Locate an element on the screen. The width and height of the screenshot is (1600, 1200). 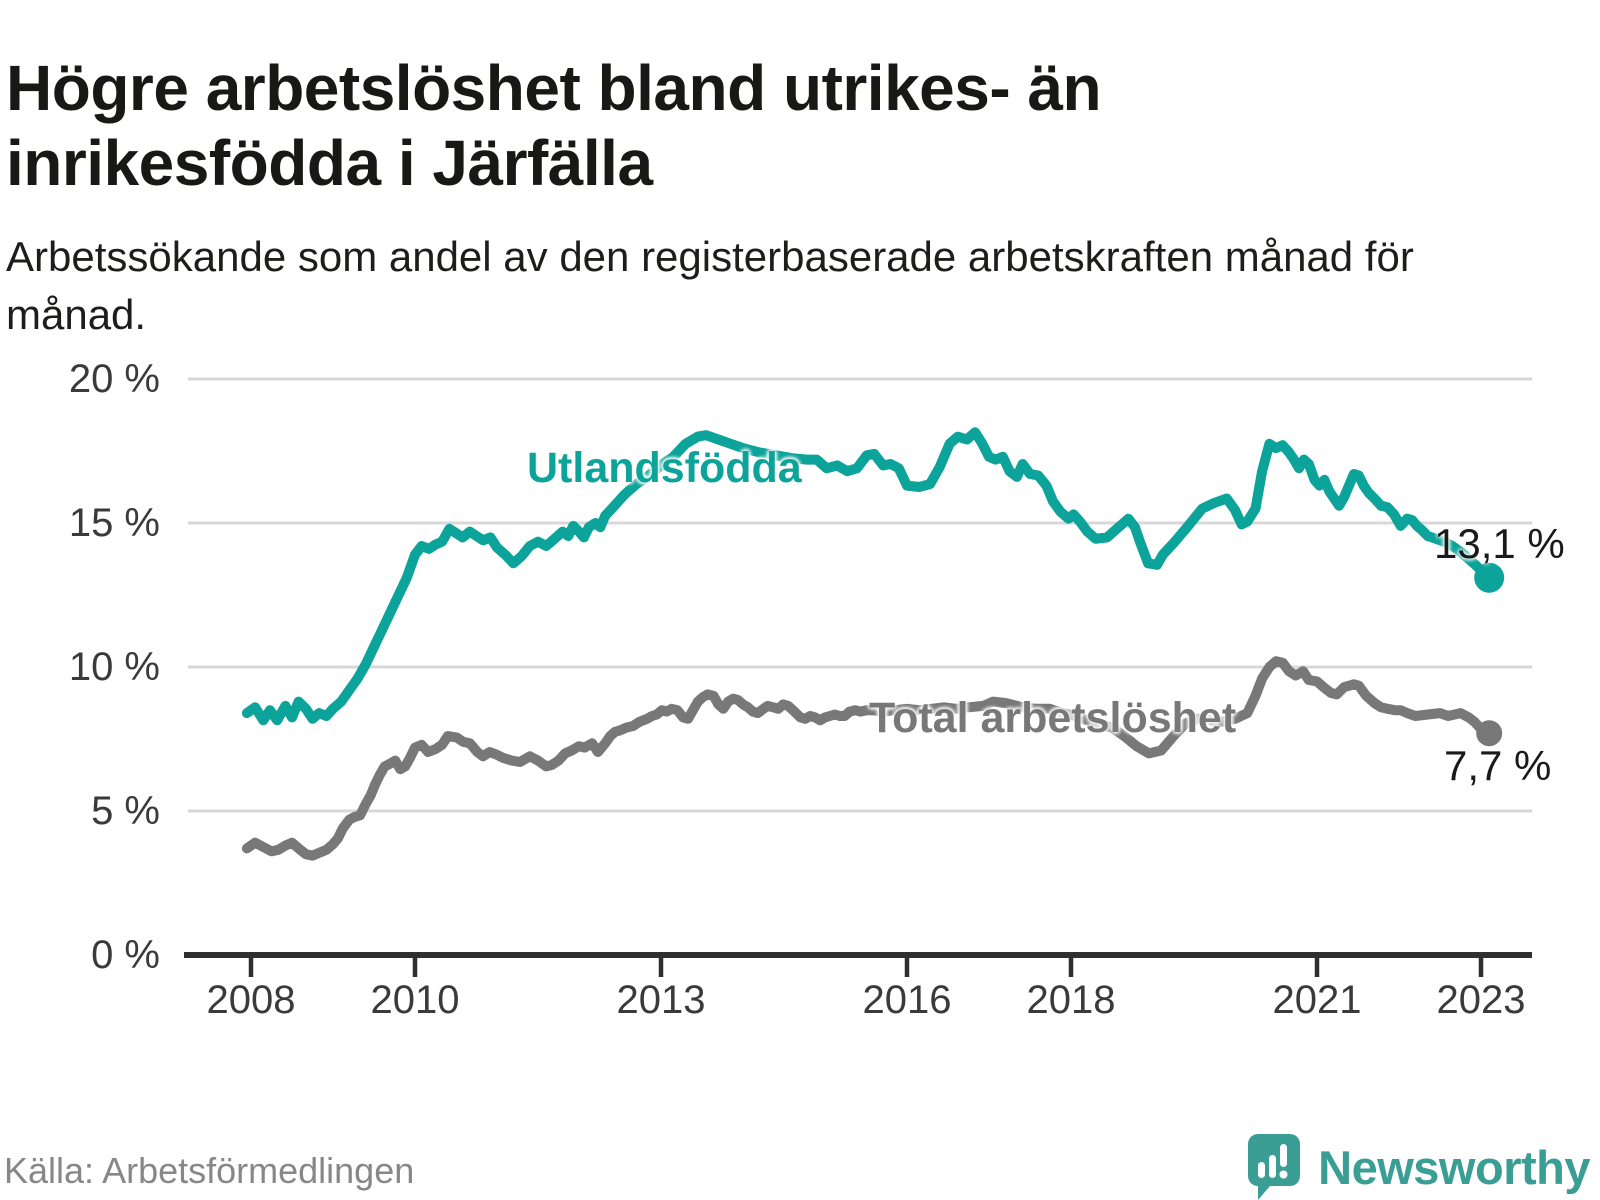
series-label-utlandsfodda: Utlandsfödda is located at coordinates (664, 468).